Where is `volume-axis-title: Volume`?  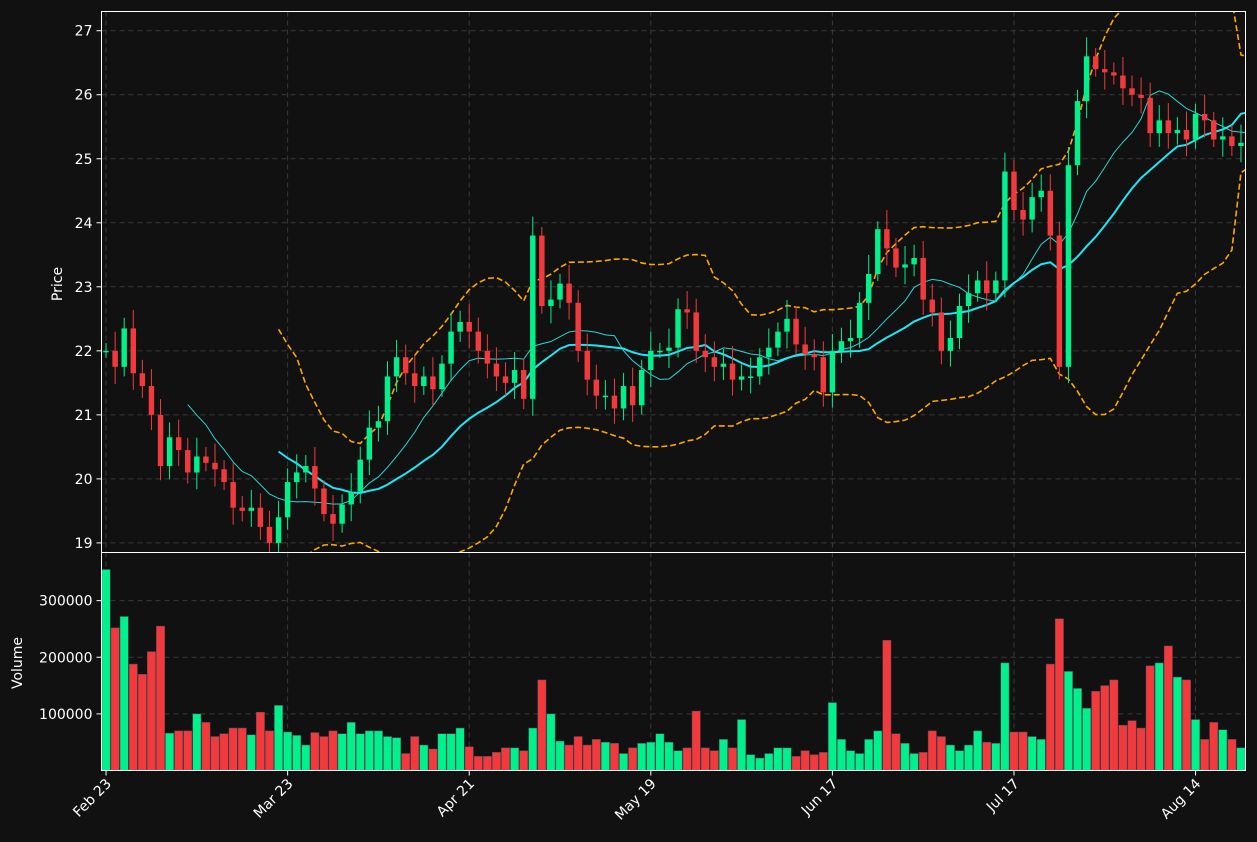
volume-axis-title: Volume is located at coordinates (18, 663).